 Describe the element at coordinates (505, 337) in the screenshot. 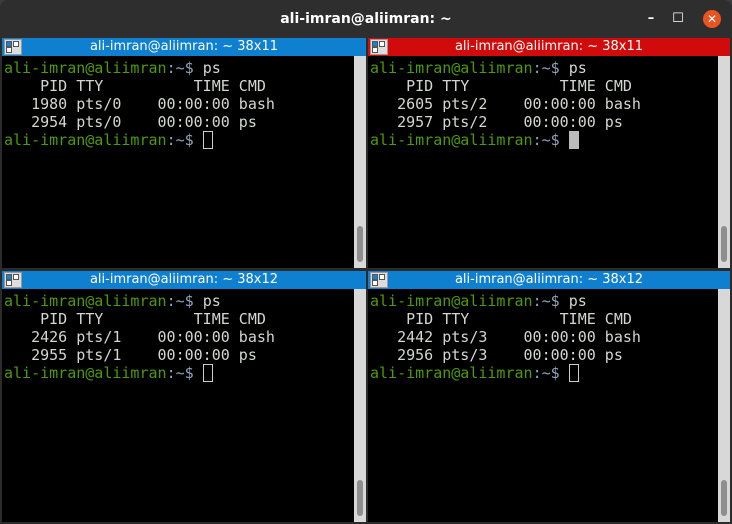

I see `ps-row-1: 2442 pts/3 00:00:00 bash` at that location.